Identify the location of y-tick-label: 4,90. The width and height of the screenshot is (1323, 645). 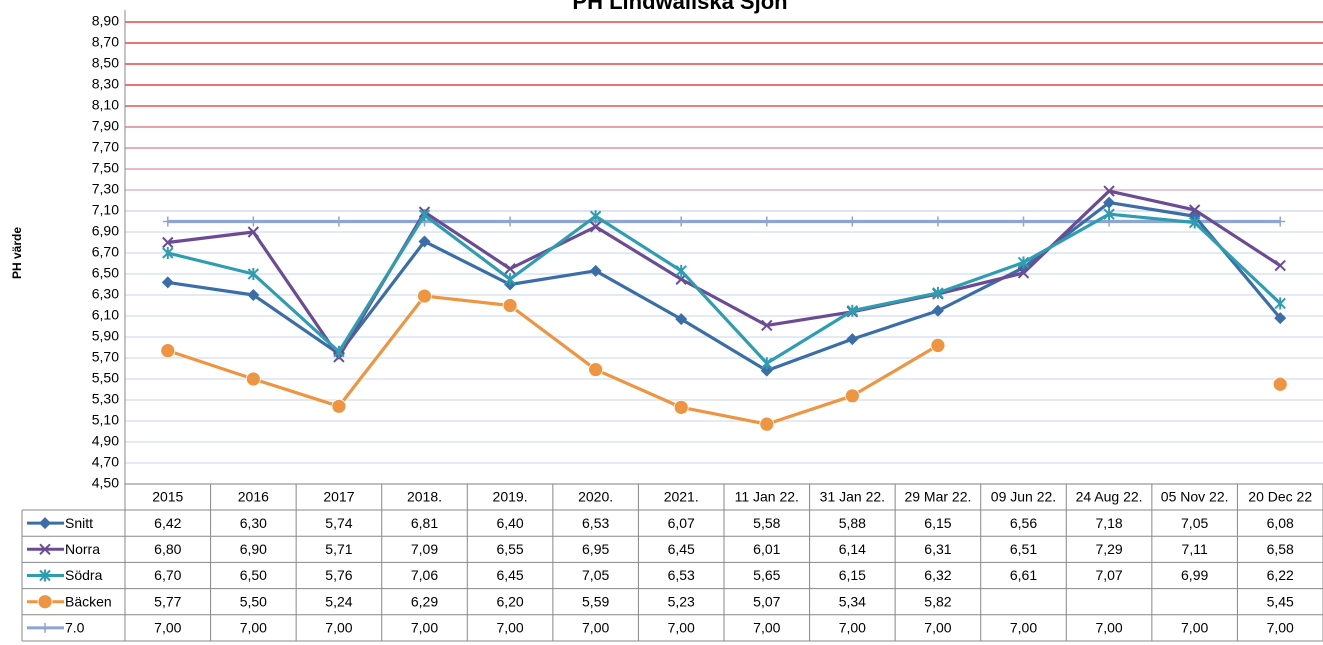
(105, 441).